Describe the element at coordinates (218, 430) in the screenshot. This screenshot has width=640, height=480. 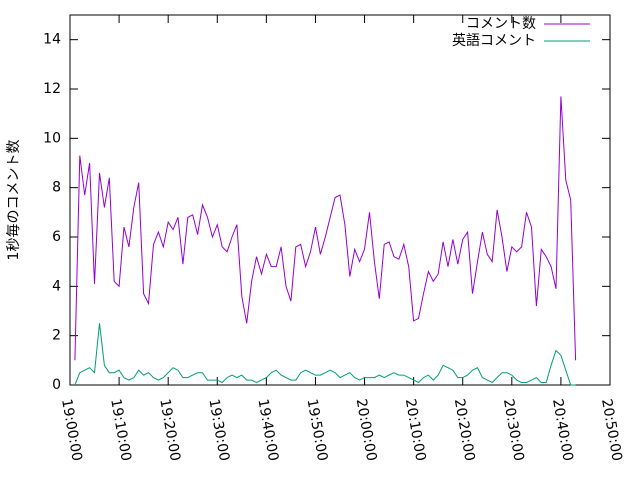
I see `x-tick-label: 19:30:00` at that location.